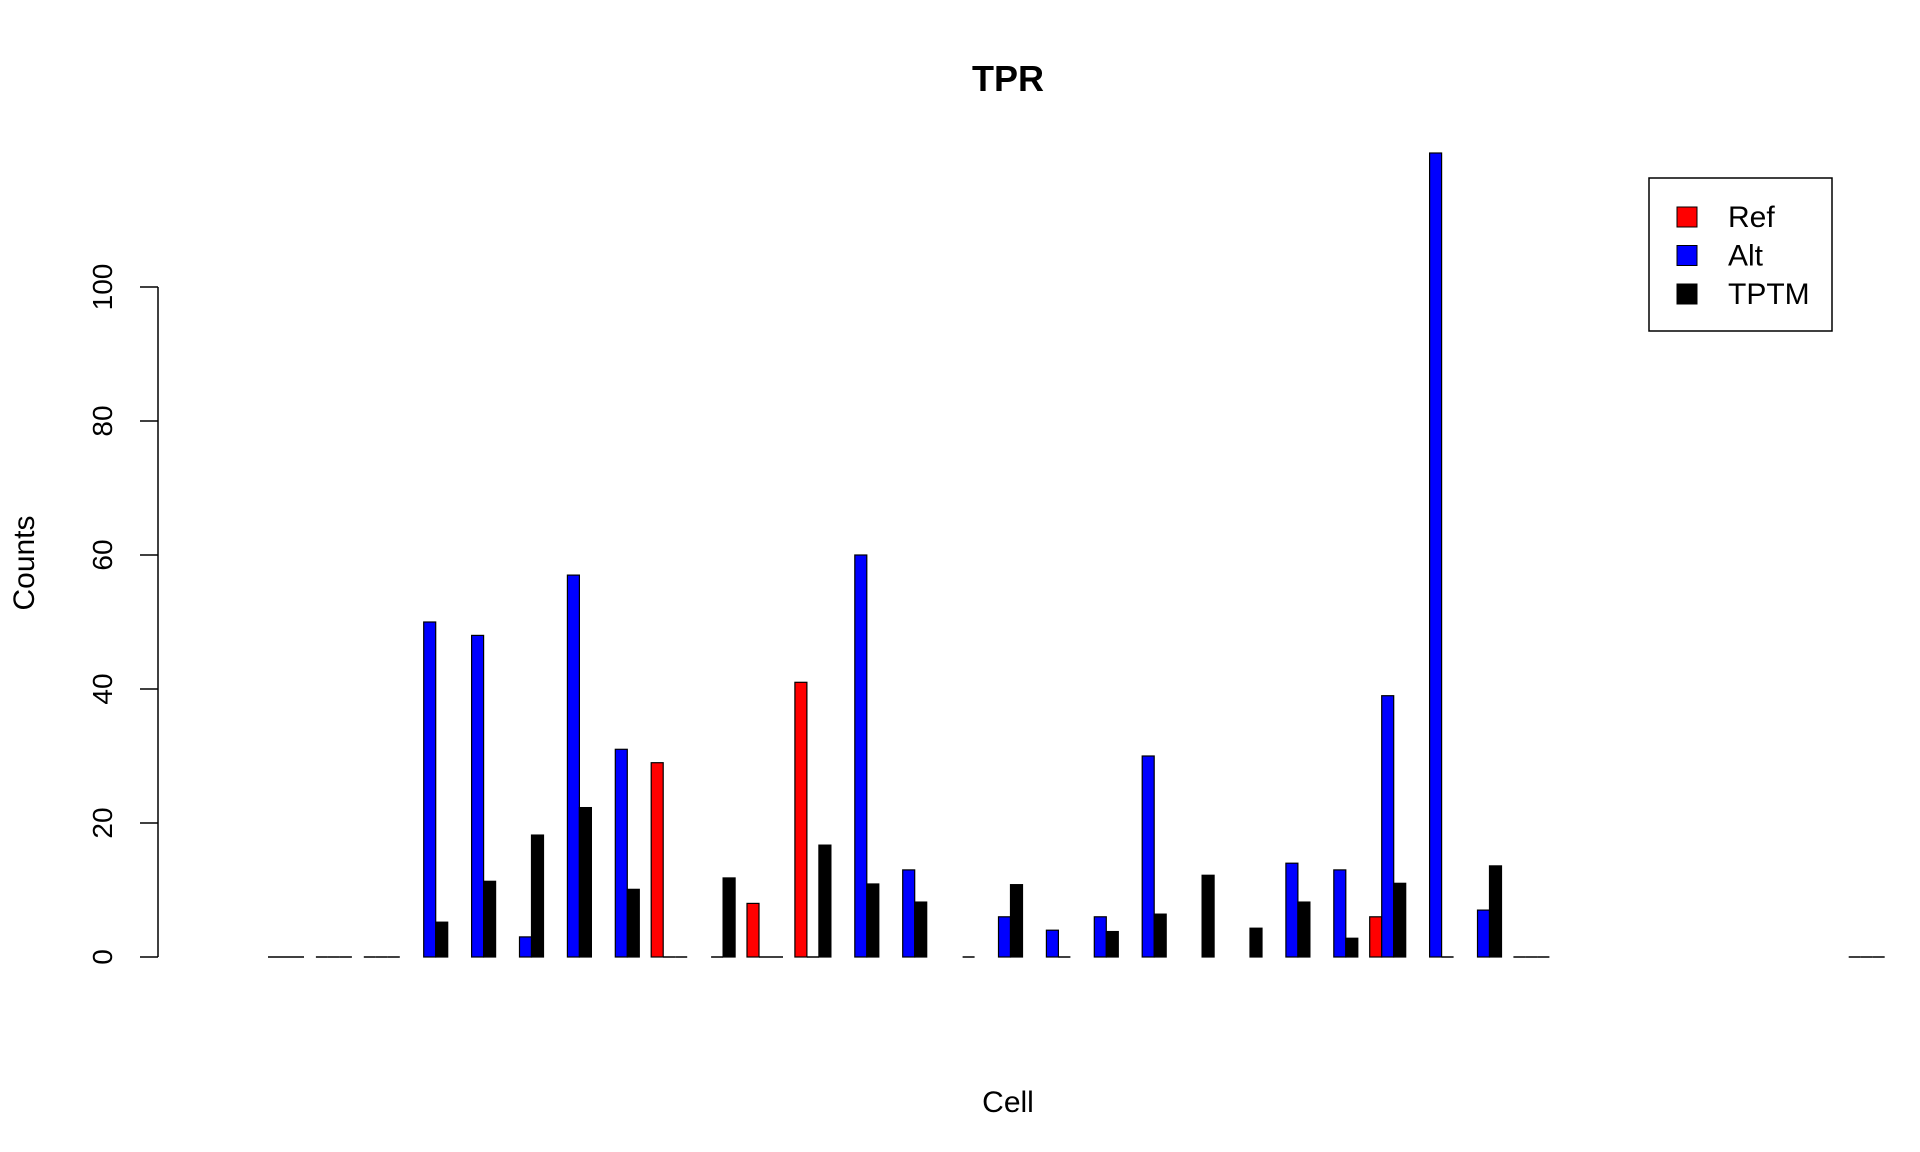  What do you see at coordinates (102, 957) in the screenshot?
I see `y-tick-label: 0` at bounding box center [102, 957].